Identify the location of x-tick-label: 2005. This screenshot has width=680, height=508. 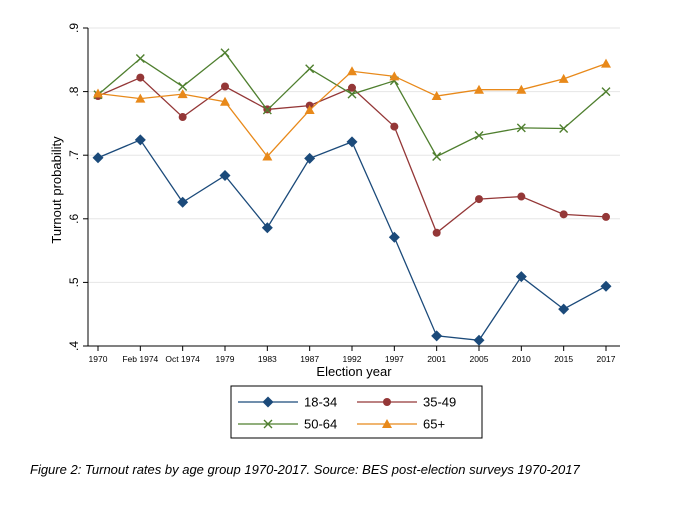
(479, 359).